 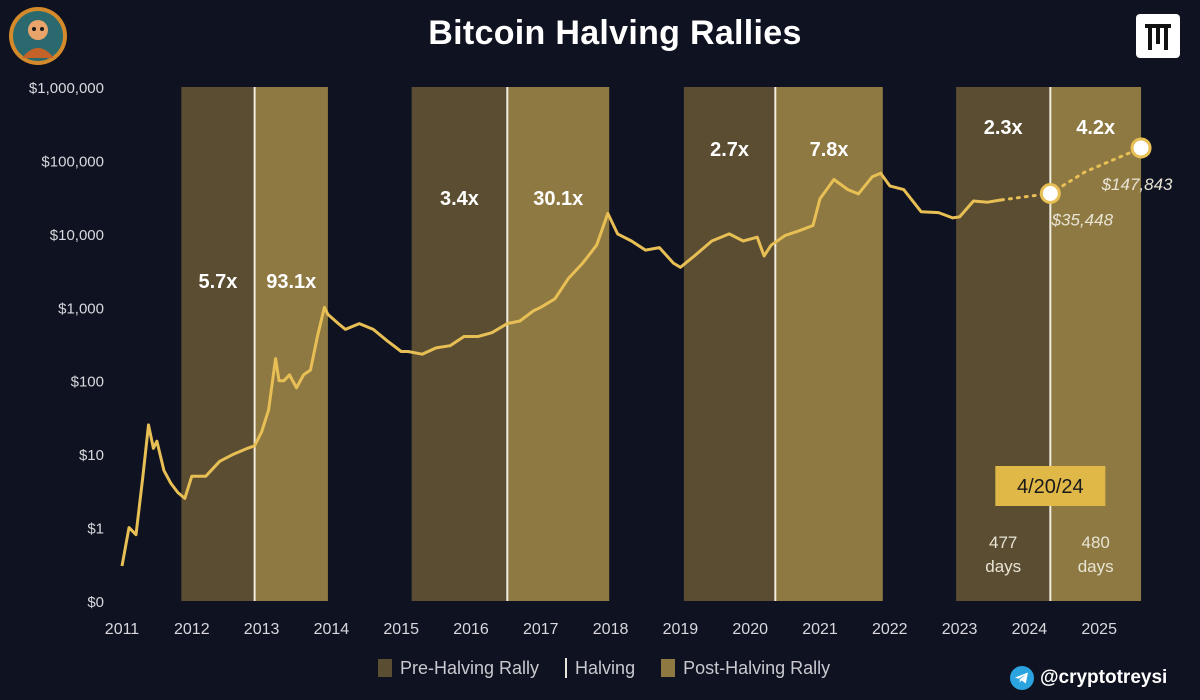 I want to click on rally-multiplier-label: 30.1x, so click(x=558, y=199).